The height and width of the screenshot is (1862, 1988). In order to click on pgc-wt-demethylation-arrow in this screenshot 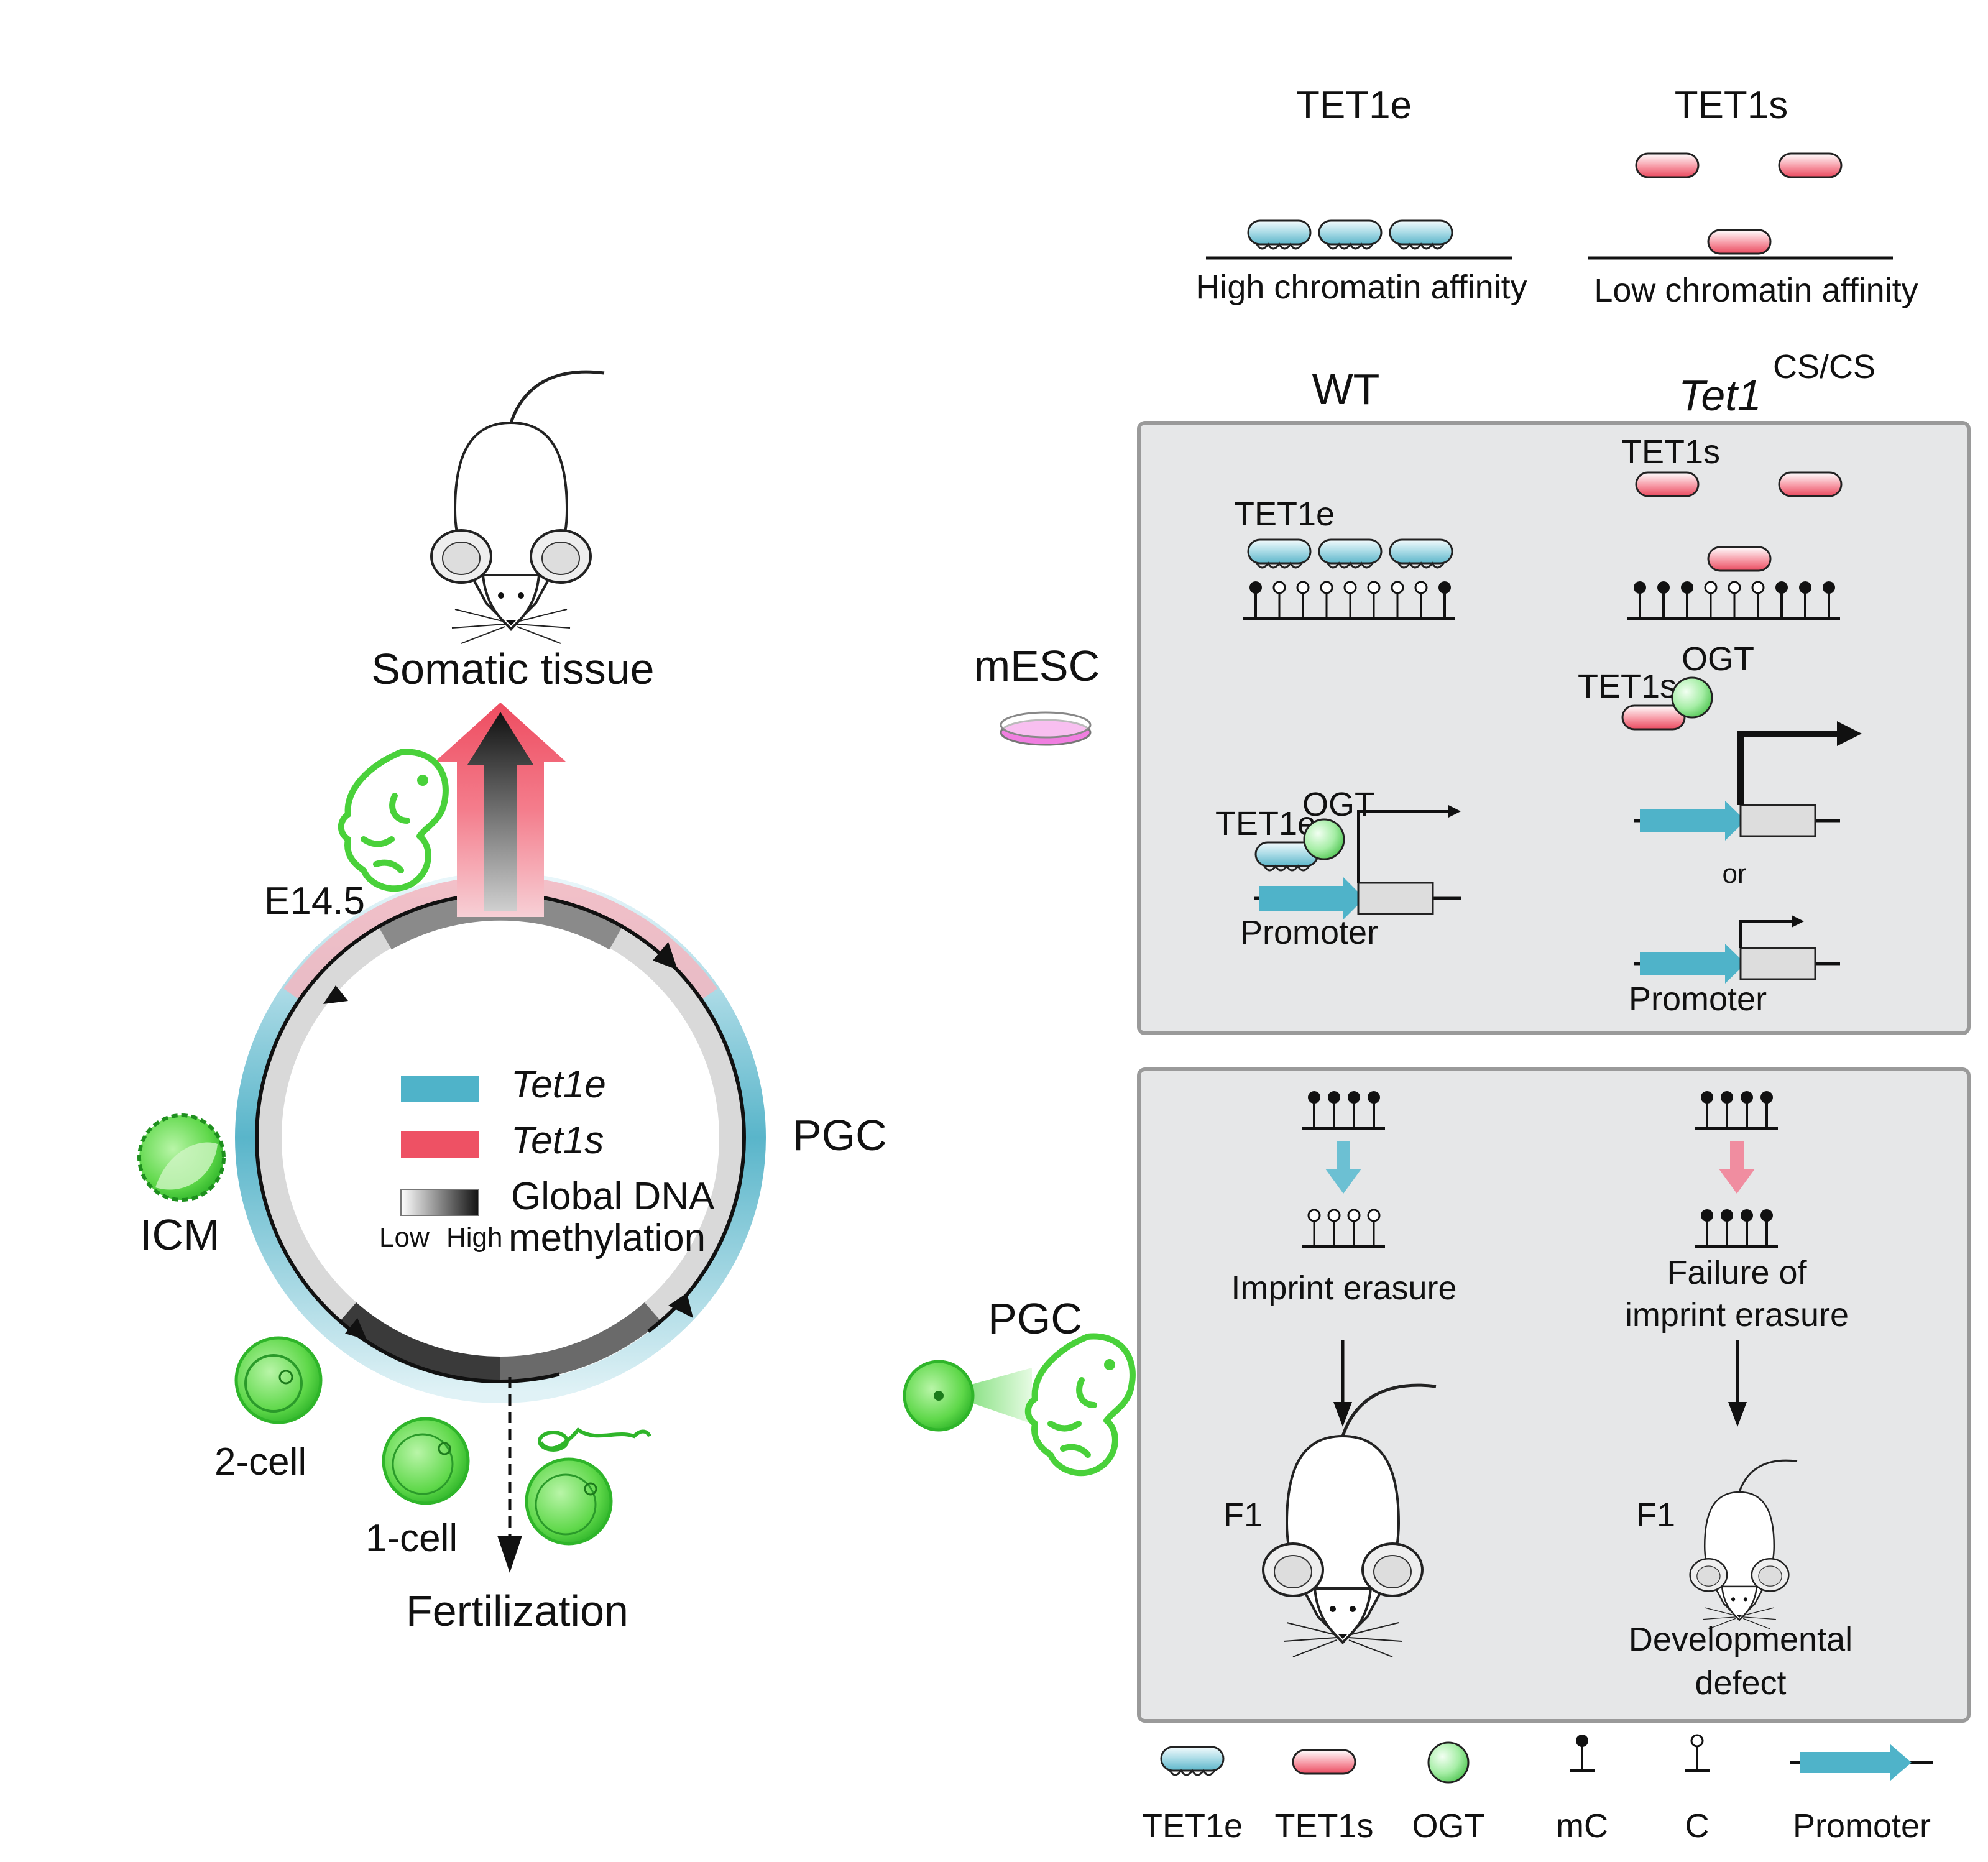, I will do `click(1343, 1167)`.